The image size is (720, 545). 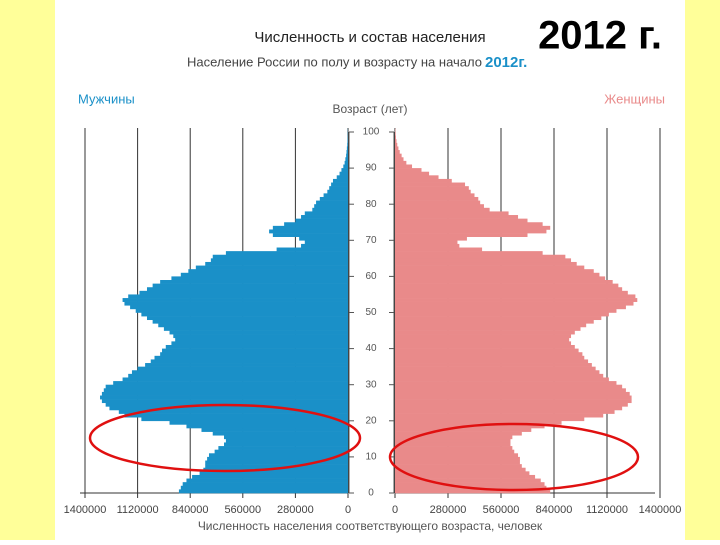 What do you see at coordinates (371, 348) in the screenshot?
I see `y-tick-label: 40` at bounding box center [371, 348].